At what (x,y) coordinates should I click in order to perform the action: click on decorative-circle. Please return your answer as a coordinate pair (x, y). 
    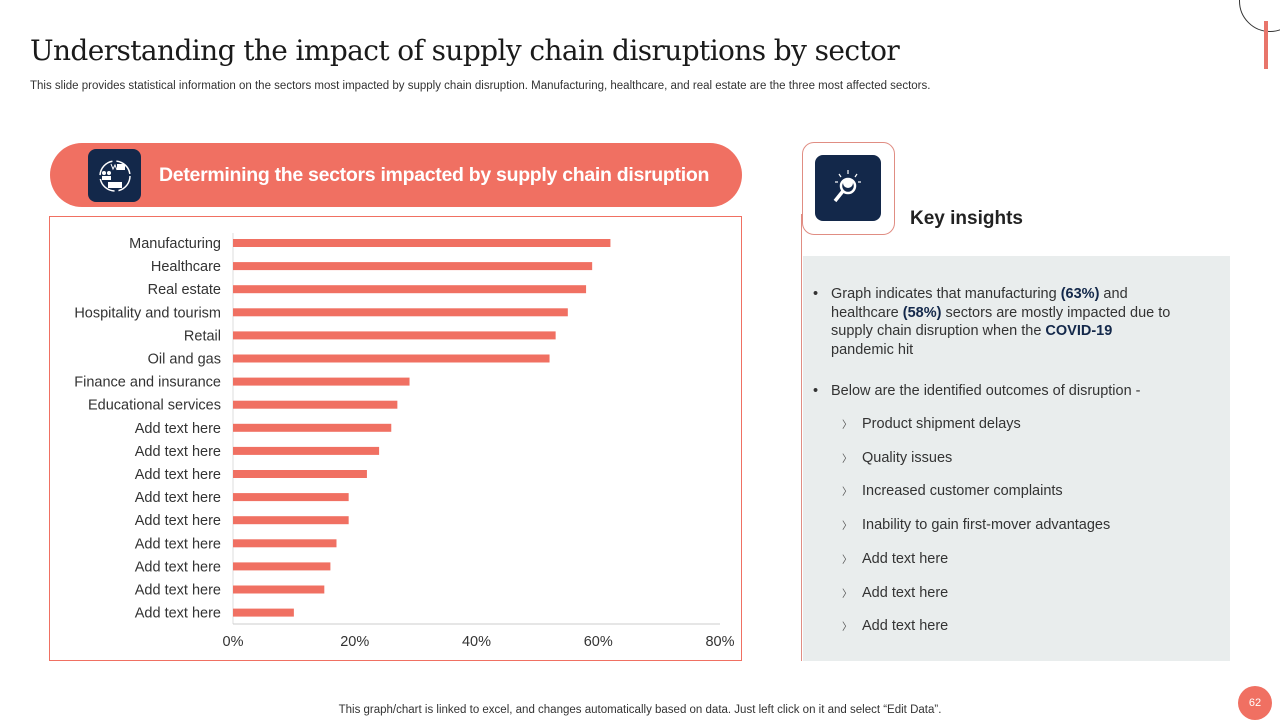
    Looking at the image, I should click on (1259, 16).